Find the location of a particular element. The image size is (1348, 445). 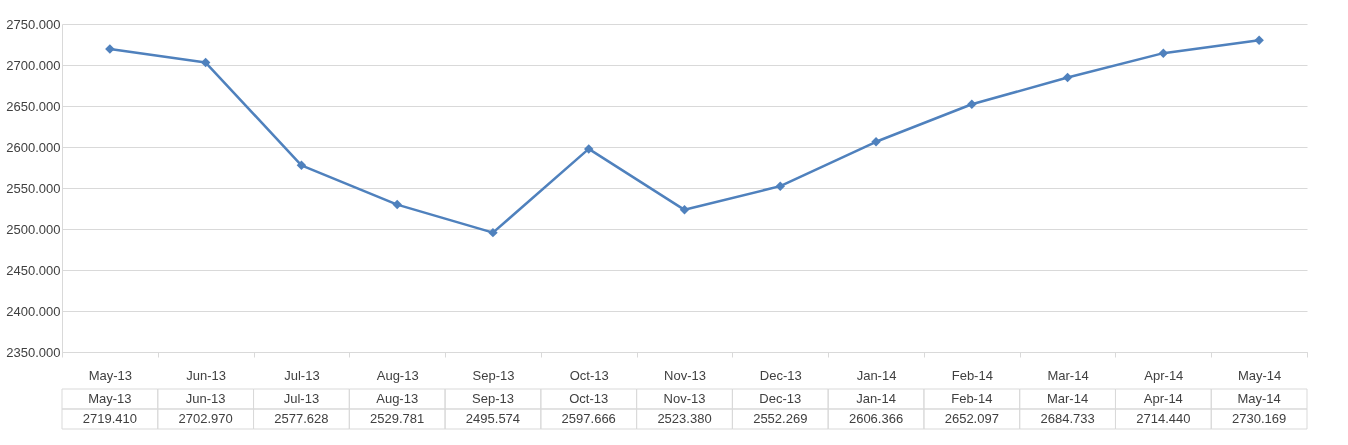

x-tick-label: Jun-13 is located at coordinates (206, 375).